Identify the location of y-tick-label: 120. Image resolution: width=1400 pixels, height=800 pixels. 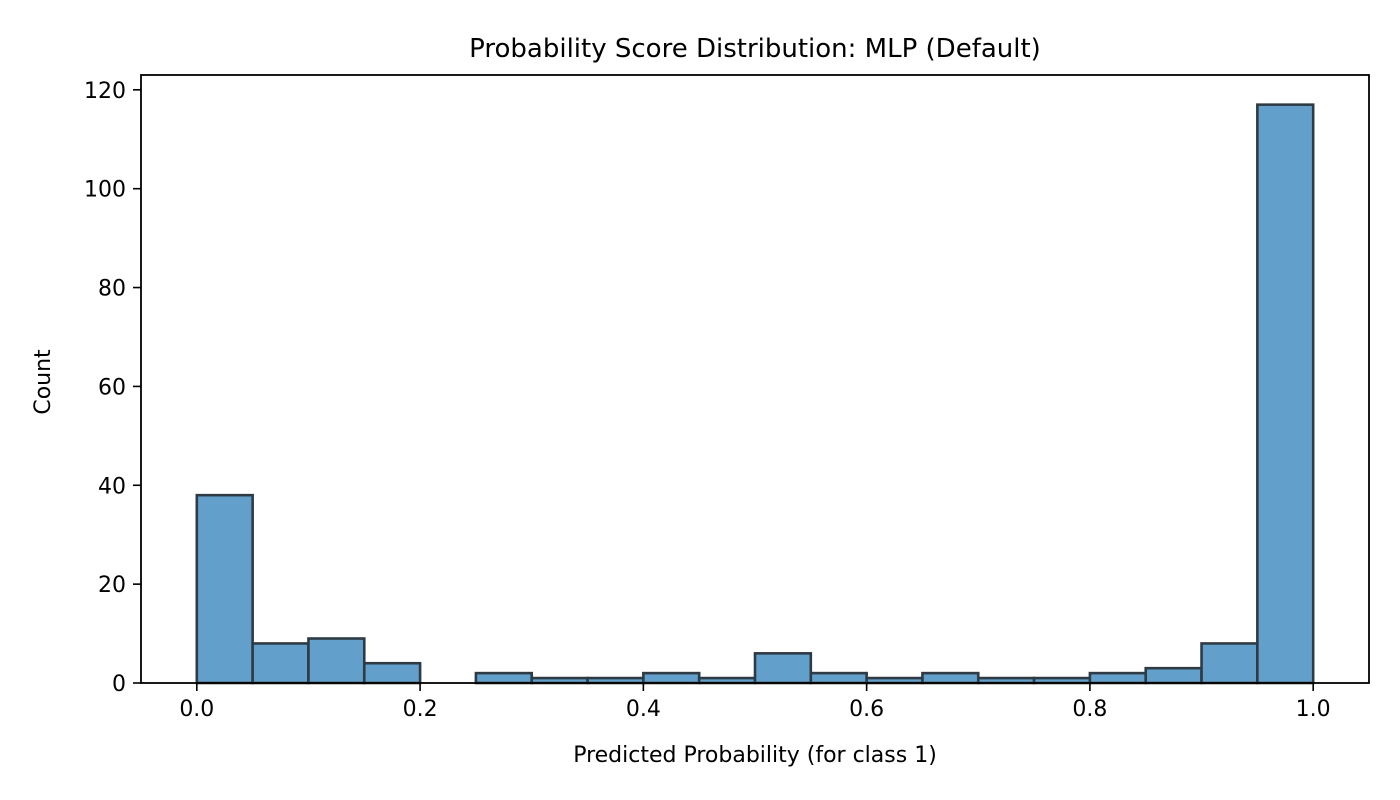
(105, 91).